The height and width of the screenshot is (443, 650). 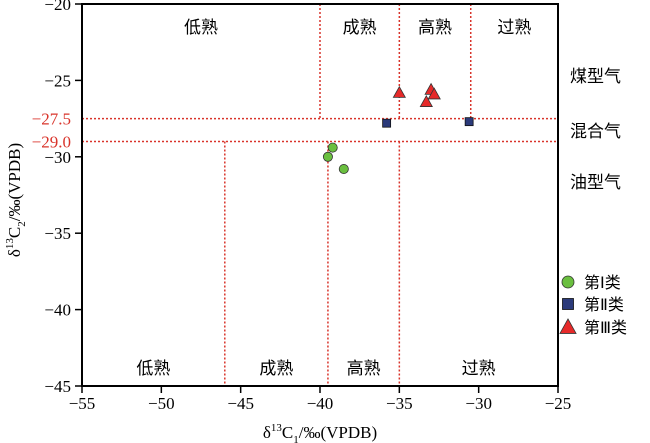 I want to click on gas-type-label: 煤型气, so click(x=595, y=77).